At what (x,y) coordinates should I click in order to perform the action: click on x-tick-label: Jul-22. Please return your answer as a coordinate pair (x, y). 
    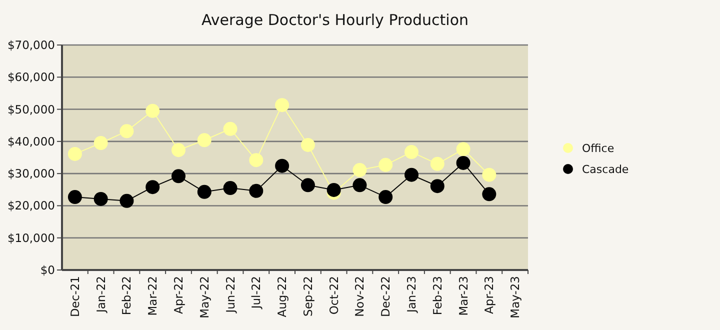
    Looking at the image, I should click on (256, 293).